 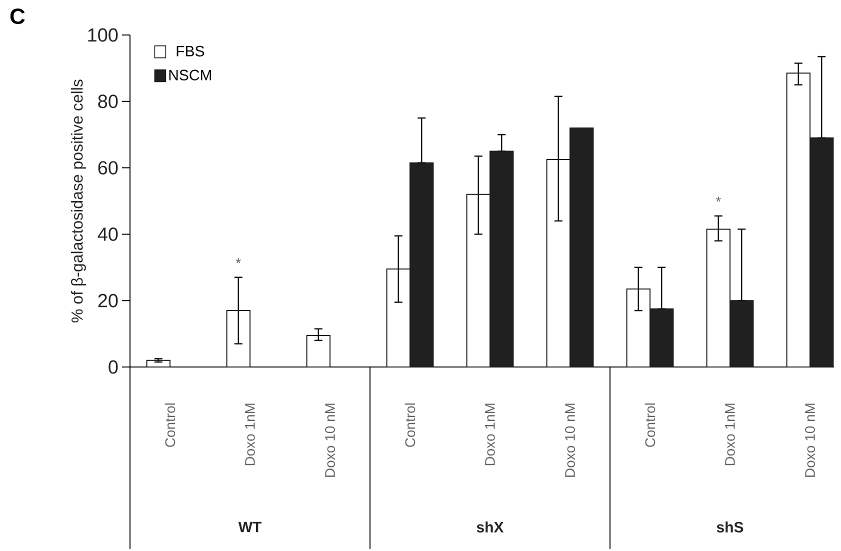 I want to click on y-tick-label: 60, so click(x=108, y=168).